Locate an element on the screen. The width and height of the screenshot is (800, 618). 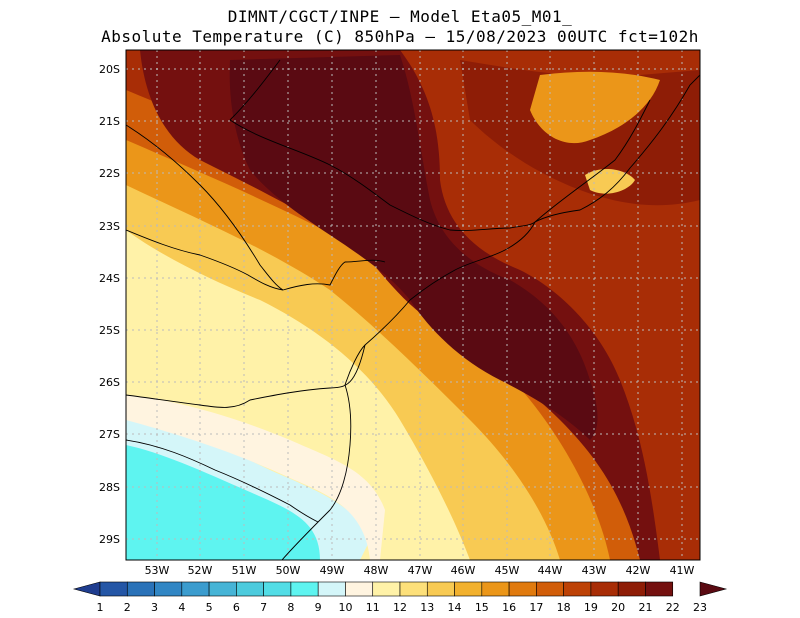
lat-tick-label: 21S is located at coordinates (109, 121).